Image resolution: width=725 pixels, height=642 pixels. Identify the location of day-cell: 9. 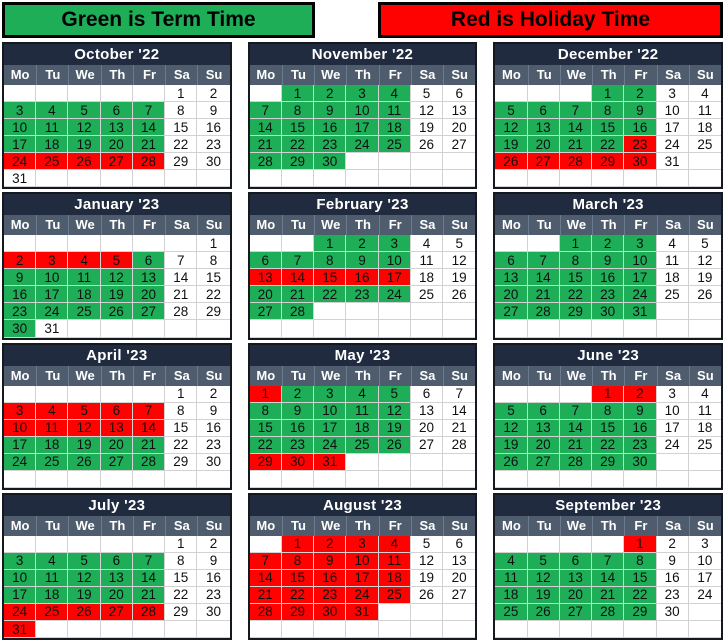
(640, 411).